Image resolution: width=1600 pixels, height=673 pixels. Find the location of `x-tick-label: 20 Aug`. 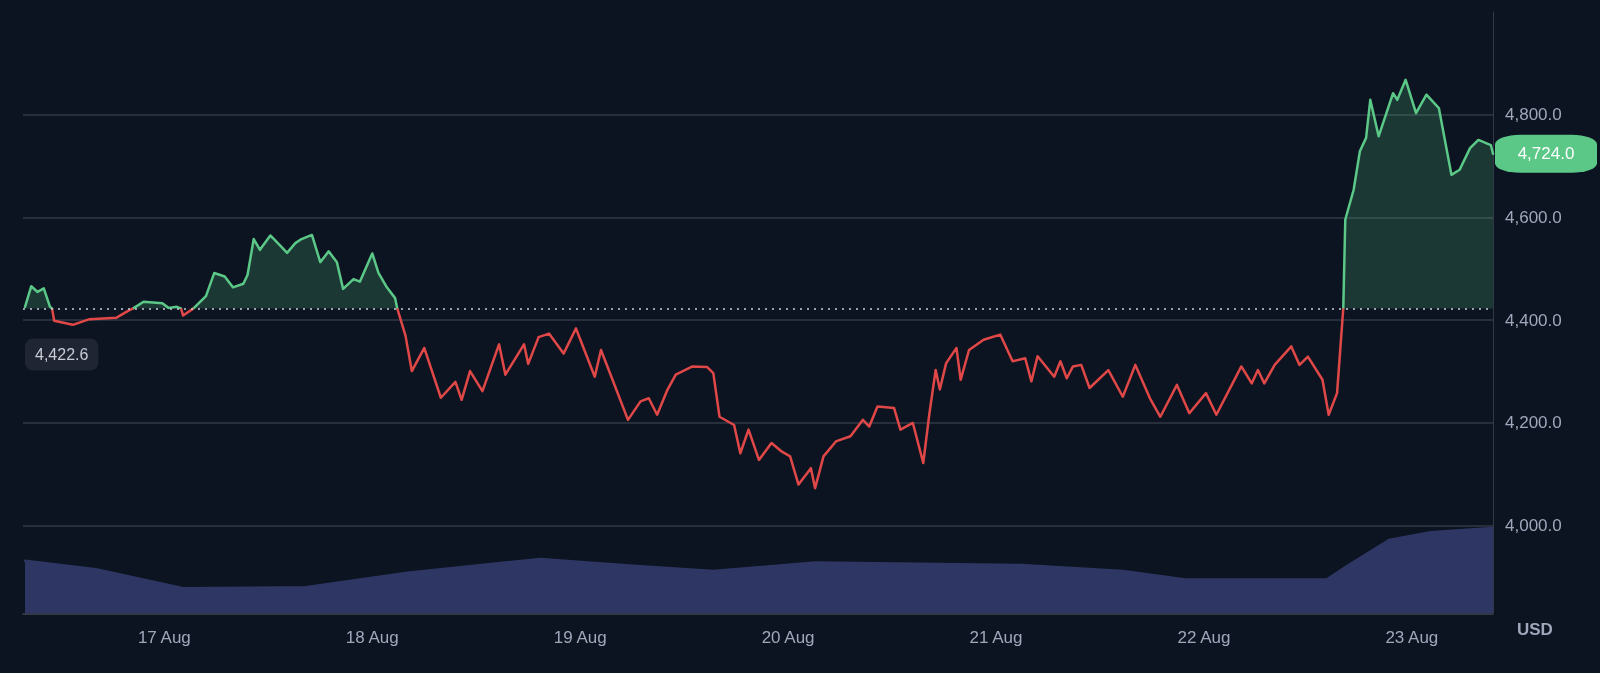

x-tick-label: 20 Aug is located at coordinates (788, 637).